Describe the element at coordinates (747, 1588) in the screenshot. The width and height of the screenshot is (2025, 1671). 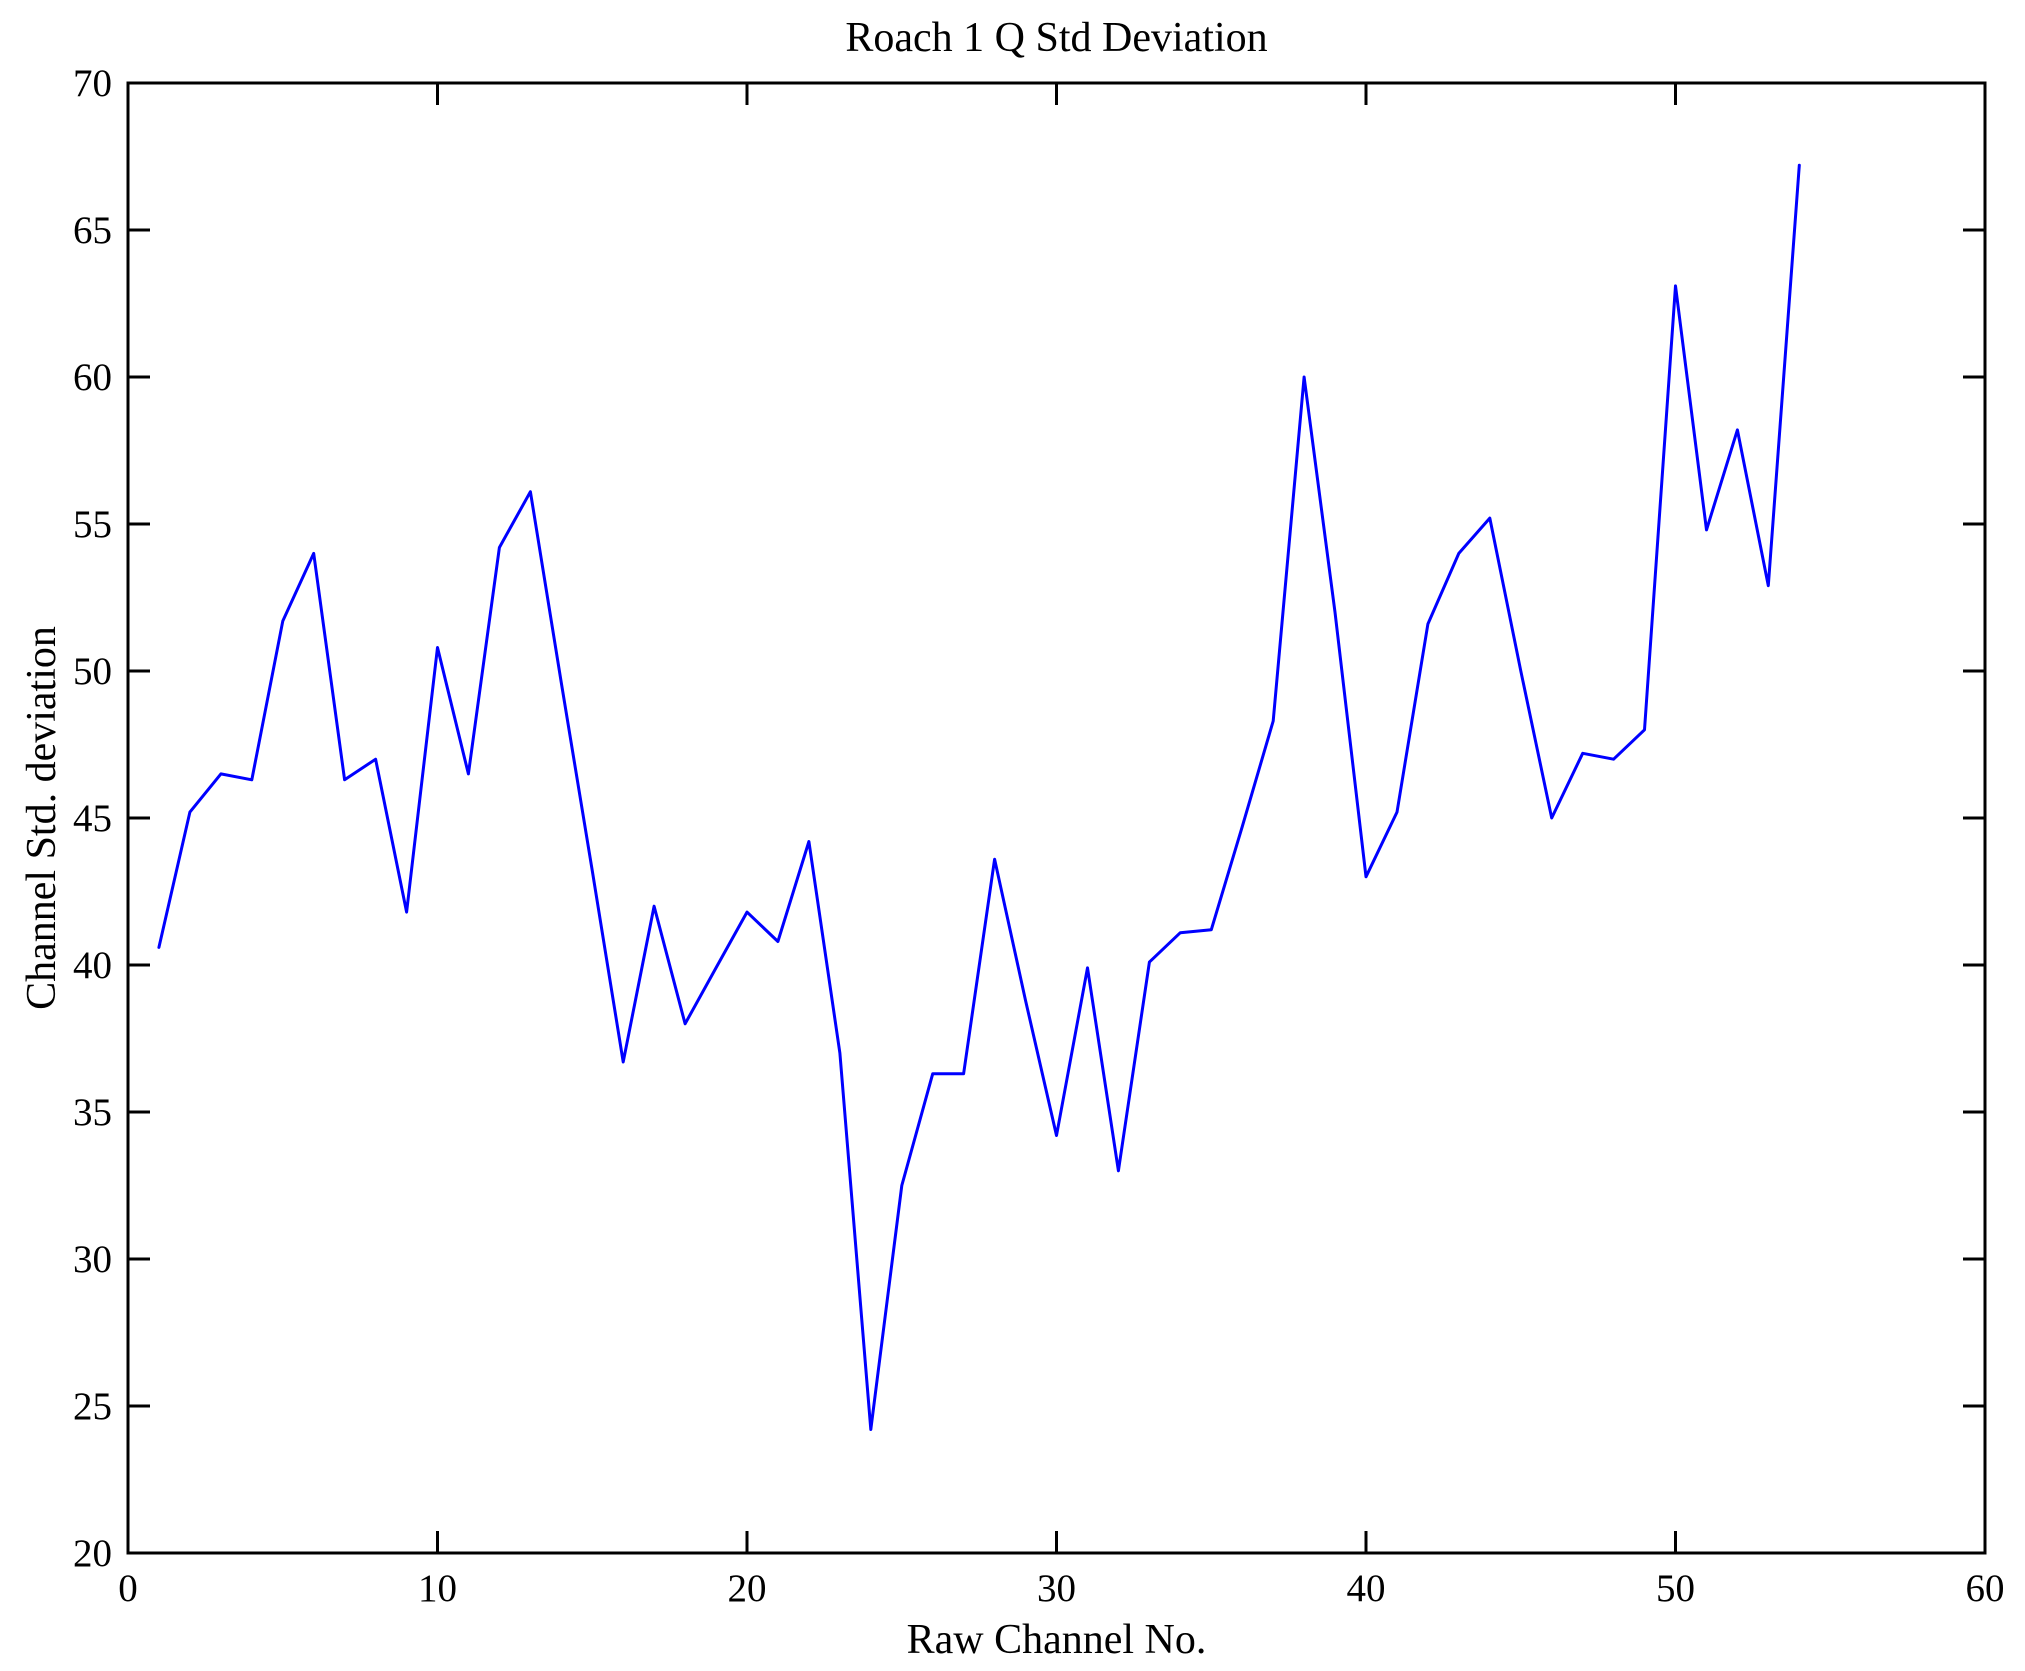
I see `x-tick-label: 20` at that location.